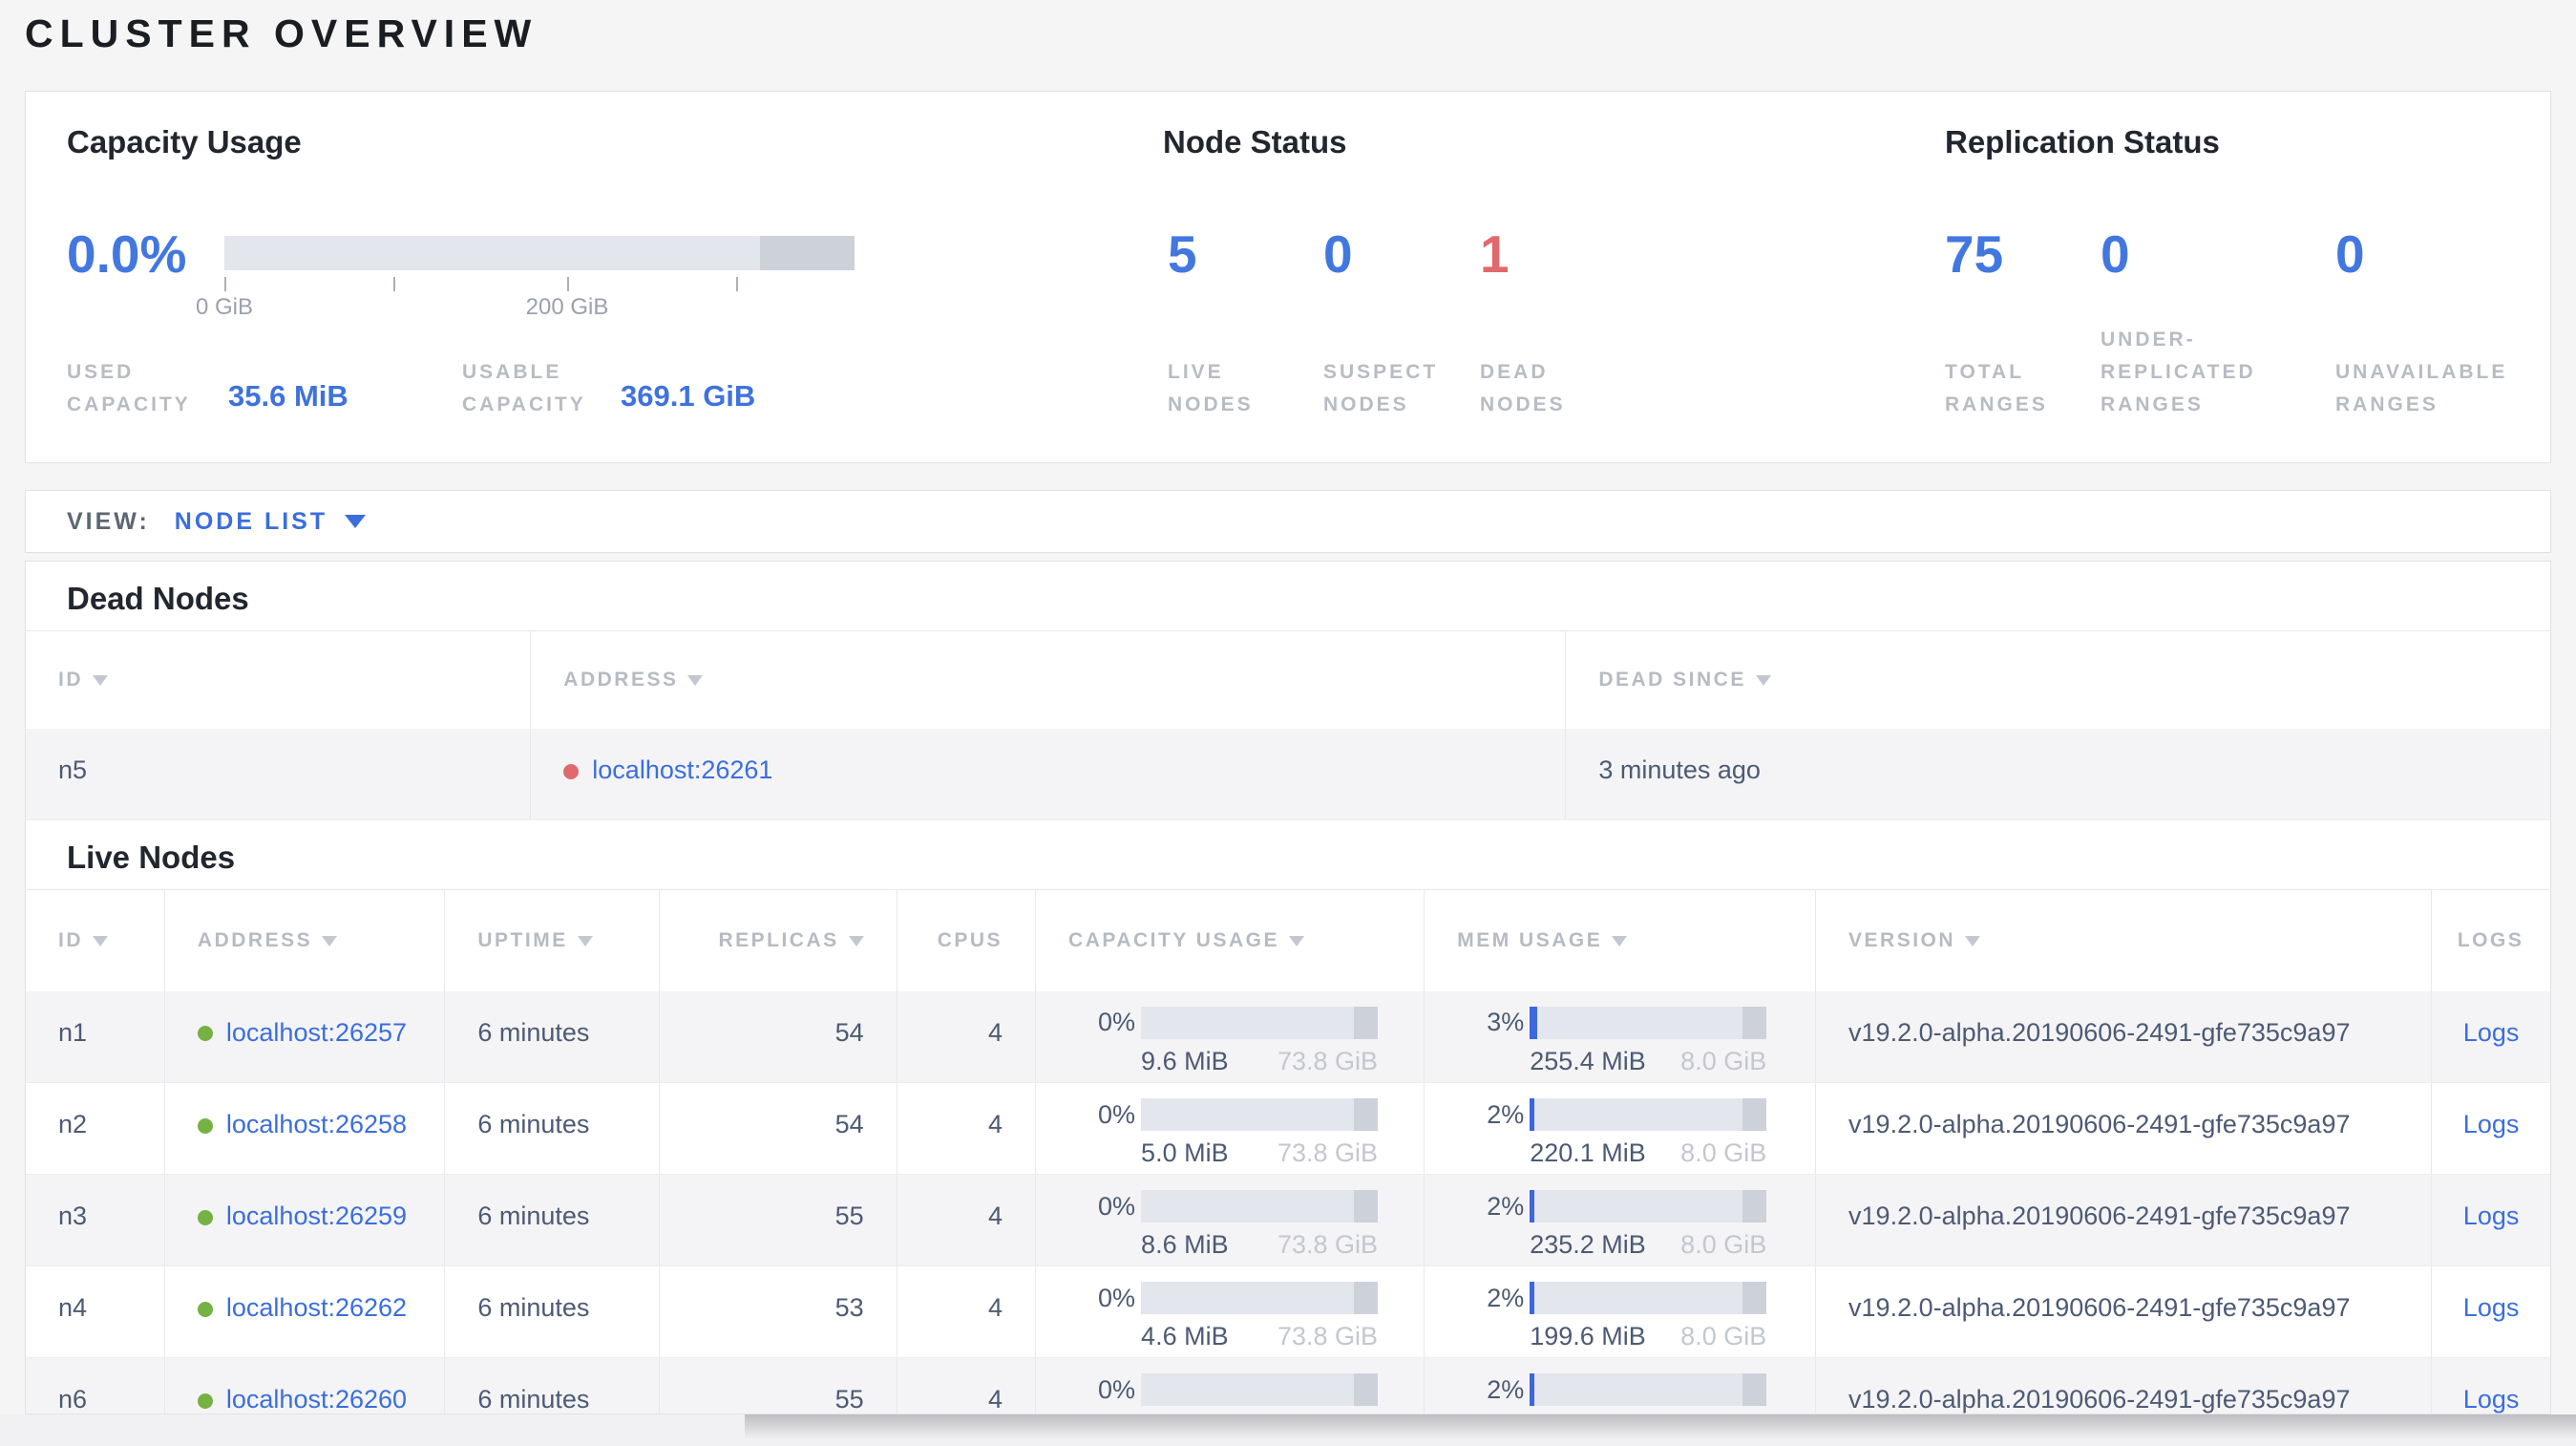  What do you see at coordinates (151, 857) in the screenshot?
I see `live-nodes-heading: Live Nodes` at bounding box center [151, 857].